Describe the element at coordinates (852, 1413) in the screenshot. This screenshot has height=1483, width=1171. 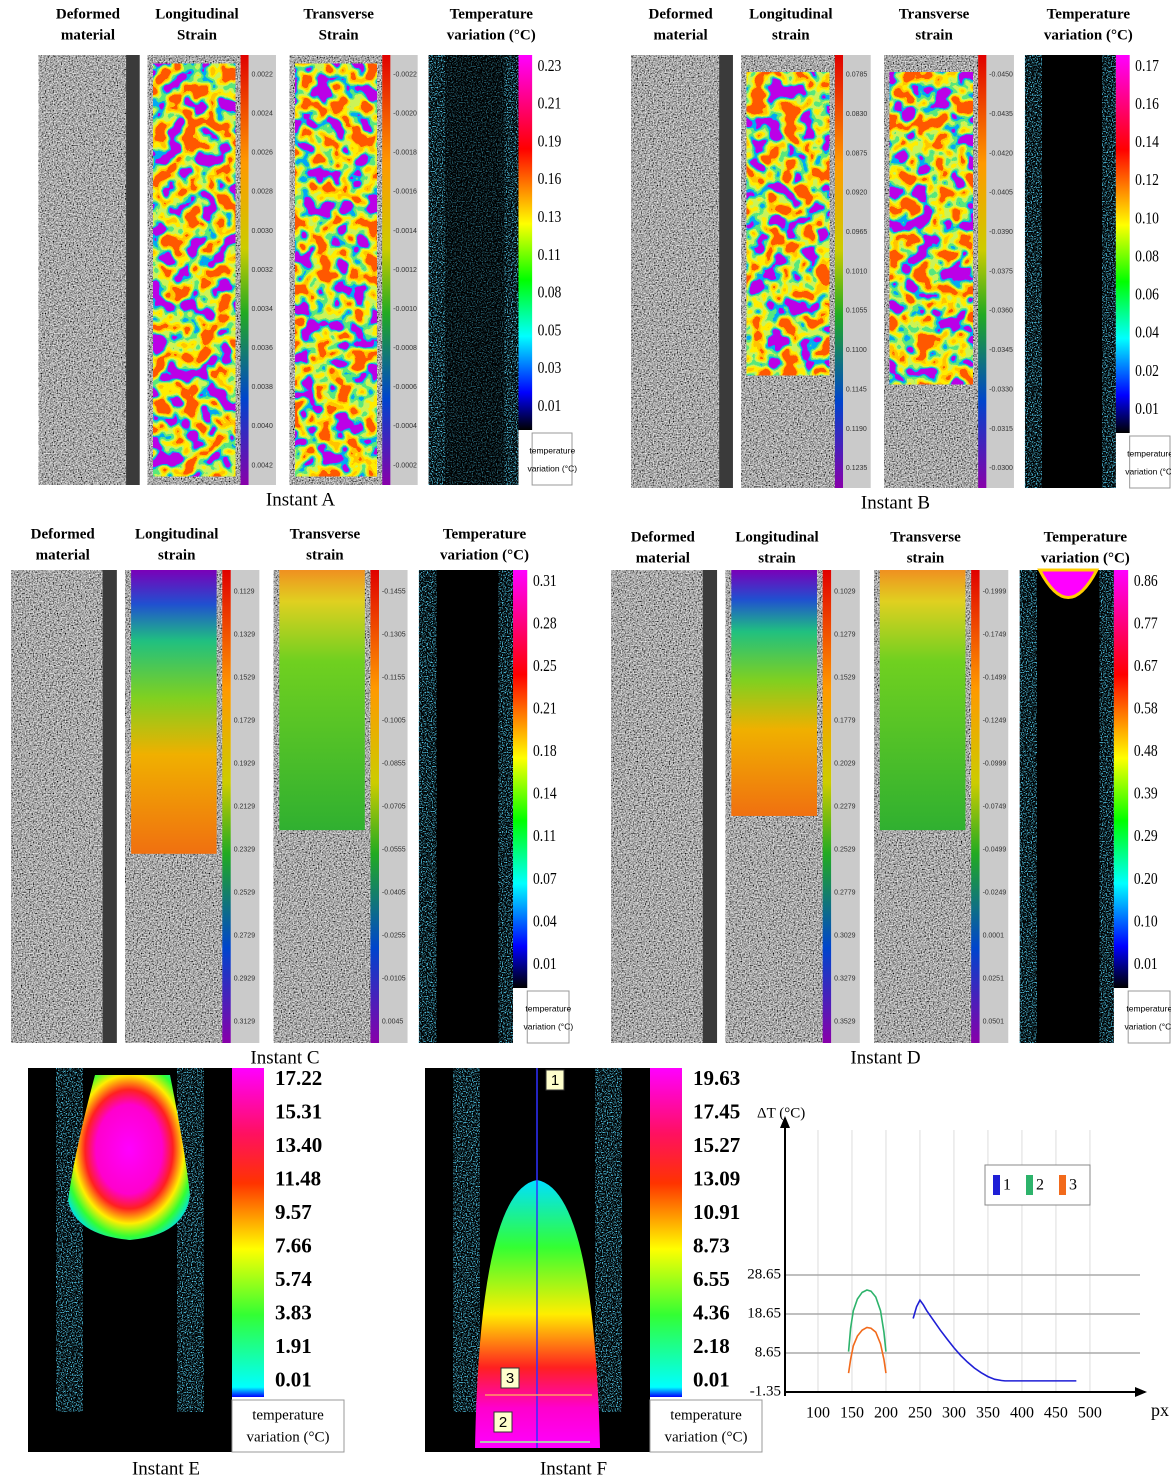
I see `x-tick-label: 150` at that location.